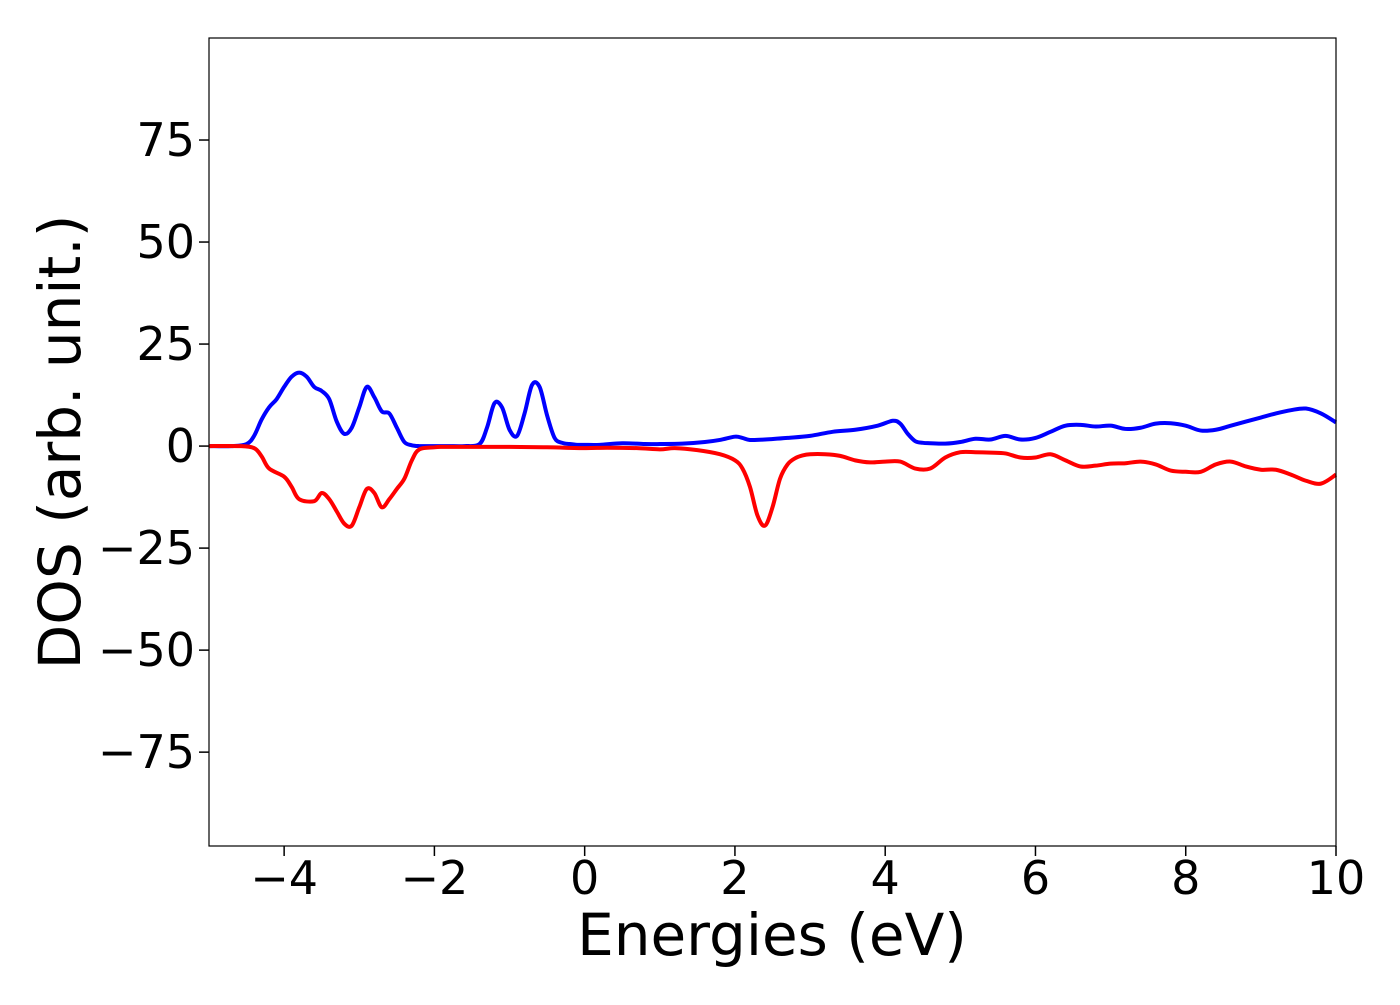 The height and width of the screenshot is (1005, 1400). I want to click on y-tick-label: 75, so click(165, 140).